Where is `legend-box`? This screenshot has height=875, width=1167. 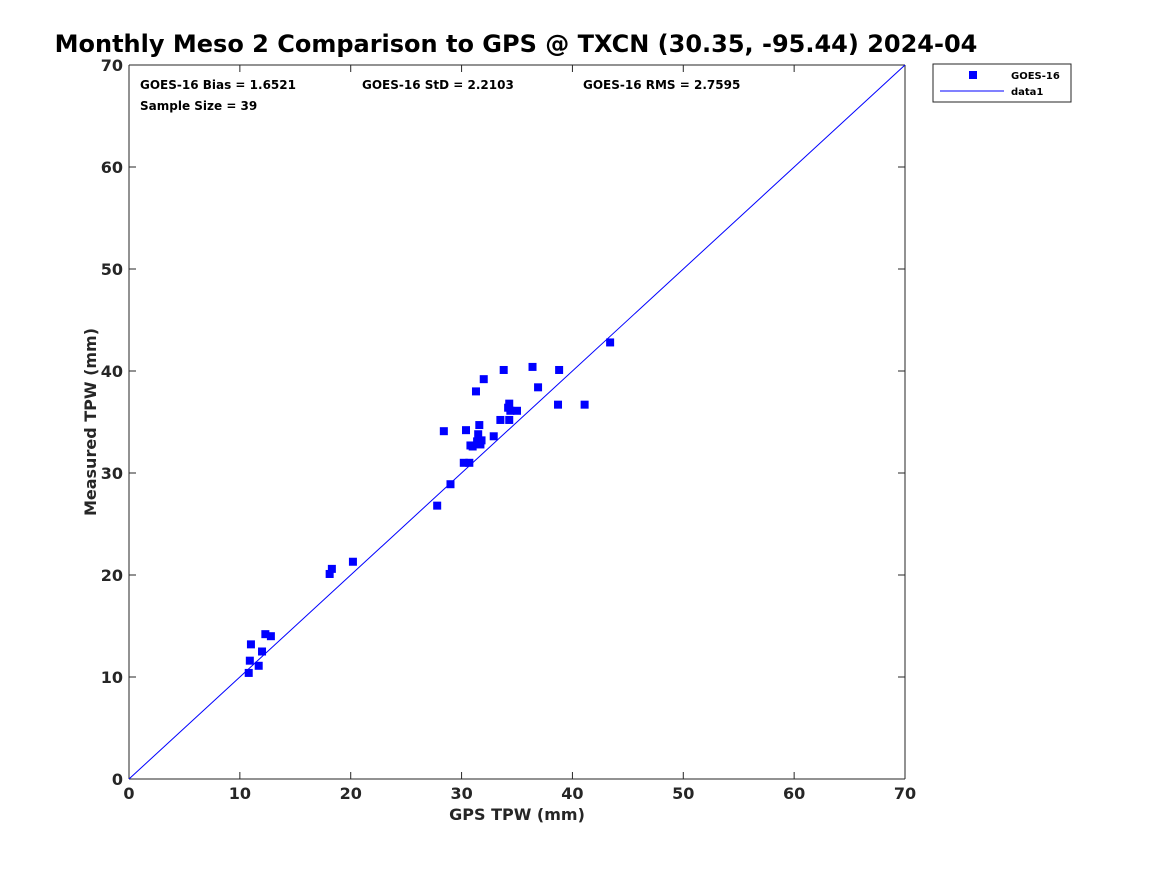 legend-box is located at coordinates (1002, 83).